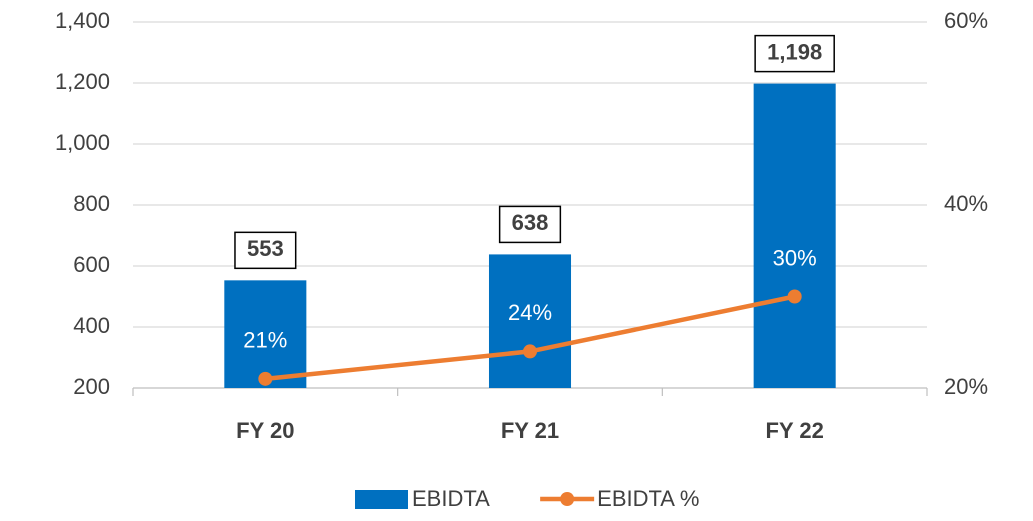 The width and height of the screenshot is (1033, 521). I want to click on y-tick-label: 1,400, so click(82, 20).